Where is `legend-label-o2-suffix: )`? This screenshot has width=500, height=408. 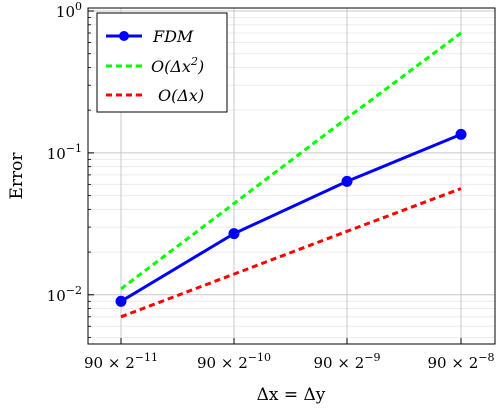
legend-label-o2-suffix: ) is located at coordinates (200, 66).